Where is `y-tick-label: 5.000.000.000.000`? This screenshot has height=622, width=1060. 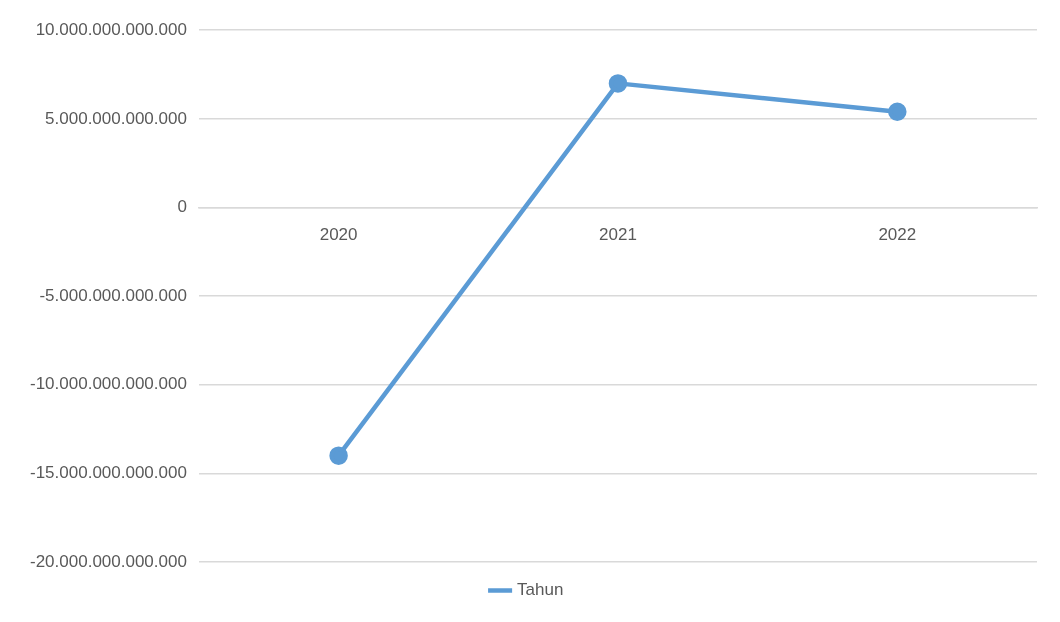 y-tick-label: 5.000.000.000.000 is located at coordinates (116, 118).